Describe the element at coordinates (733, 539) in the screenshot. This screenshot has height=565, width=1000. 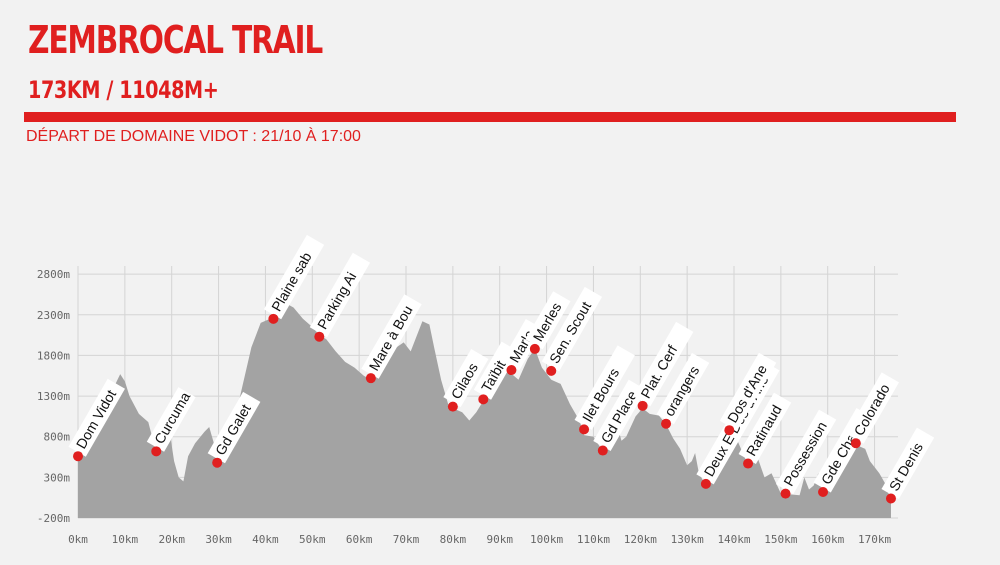
I see `x-tick-label: 140km` at that location.